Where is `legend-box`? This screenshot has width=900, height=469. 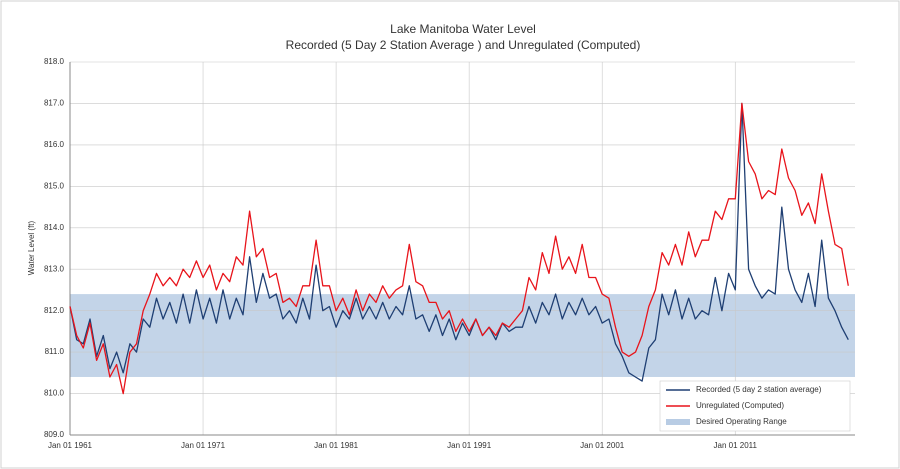
legend-box is located at coordinates (755, 406).